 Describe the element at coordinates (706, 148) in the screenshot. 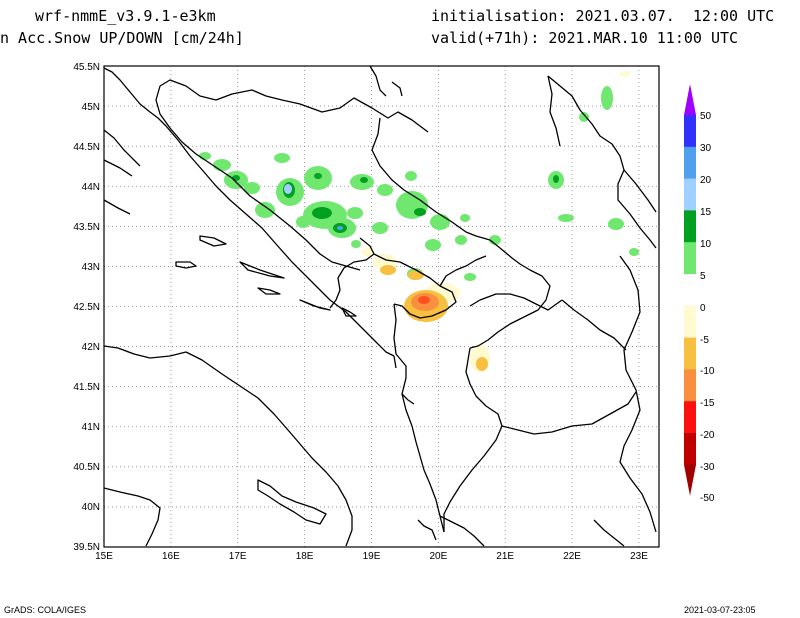

I see `legend-label: 30` at that location.